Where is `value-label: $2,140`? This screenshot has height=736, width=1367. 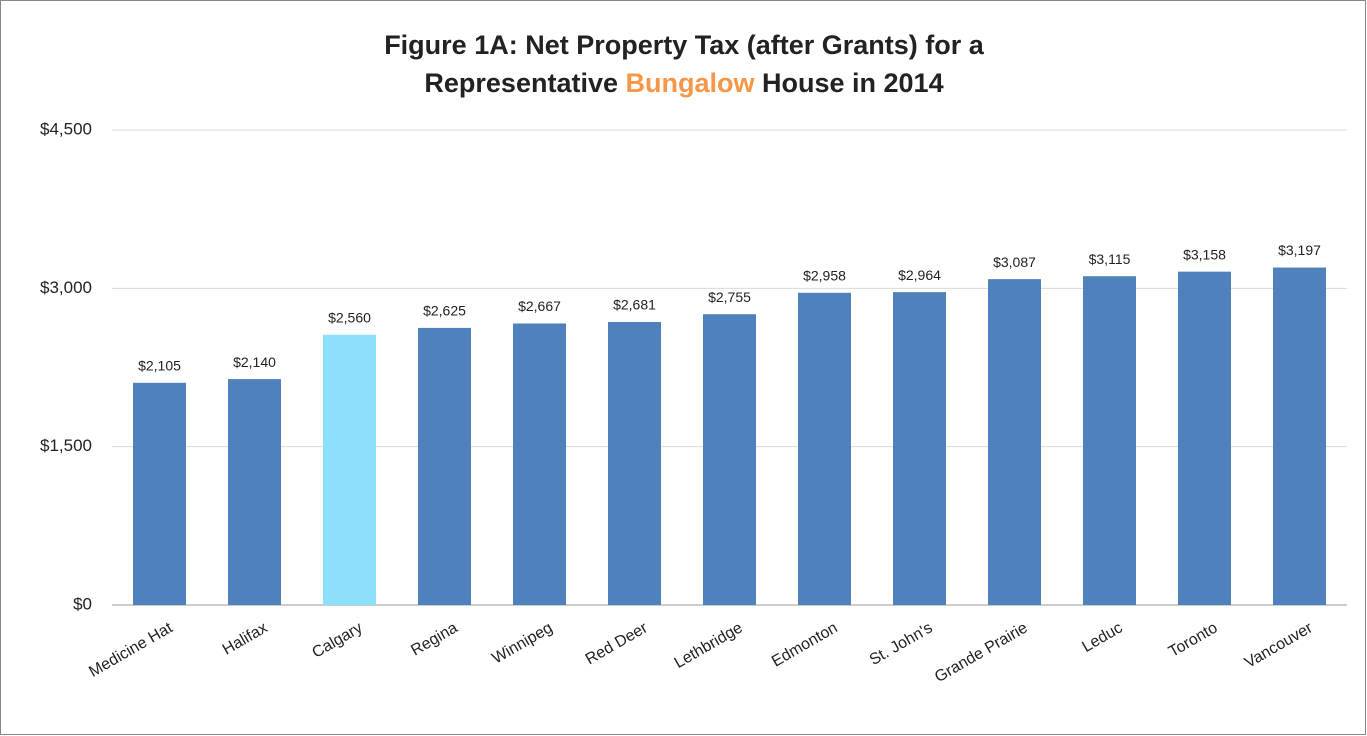
value-label: $2,140 is located at coordinates (254, 362).